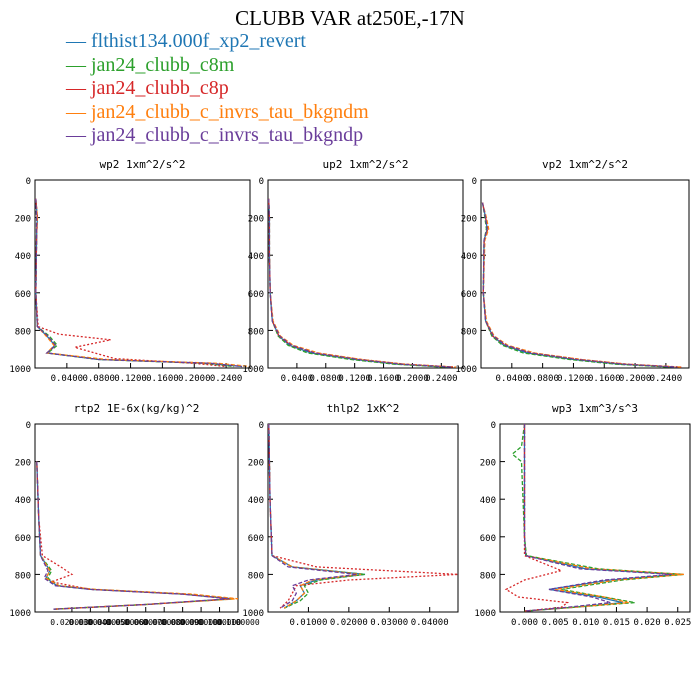  I want to click on ytick-label-0-1: 200, so click(23, 220).